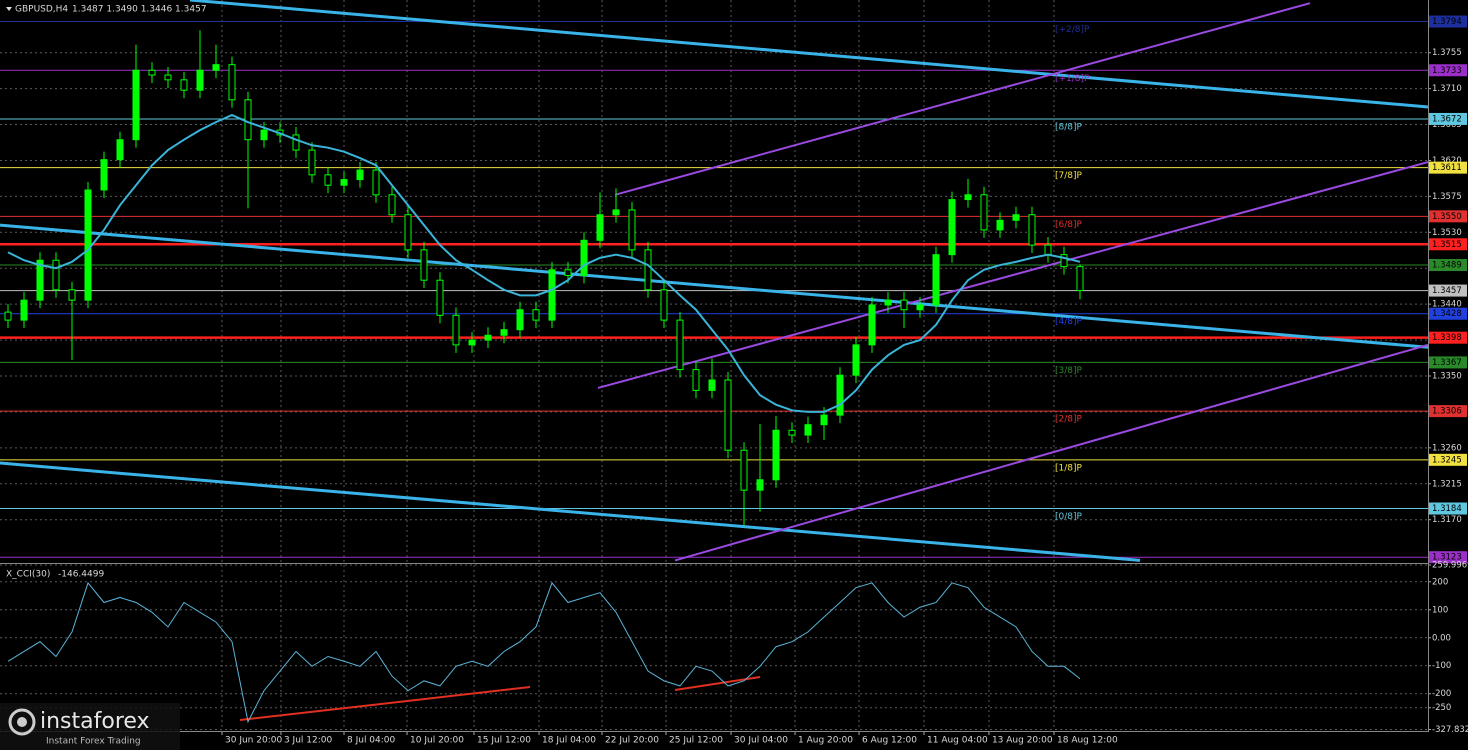 This screenshot has width=1468, height=750. Describe the element at coordinates (1447, 305) in the screenshot. I see `y-tick-label: 1.3440` at that location.